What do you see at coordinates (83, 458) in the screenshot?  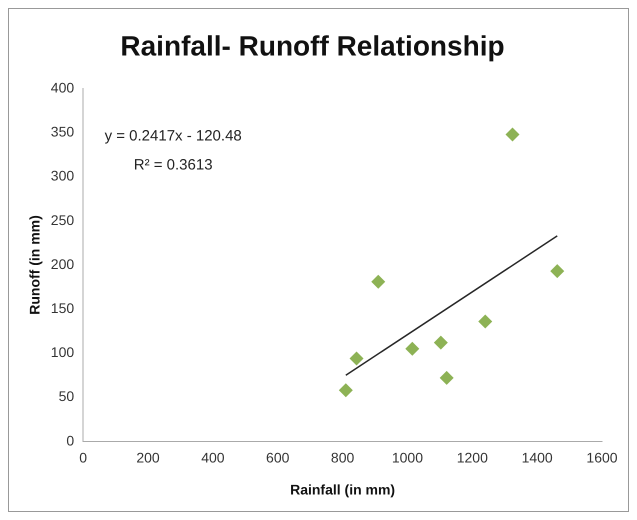 I see `x-tick-label: 0` at bounding box center [83, 458].